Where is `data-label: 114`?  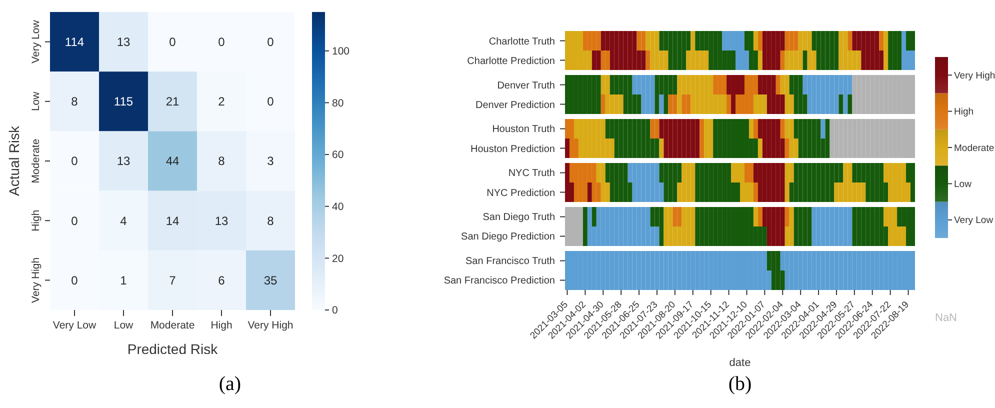
data-label: 114 is located at coordinates (74, 42).